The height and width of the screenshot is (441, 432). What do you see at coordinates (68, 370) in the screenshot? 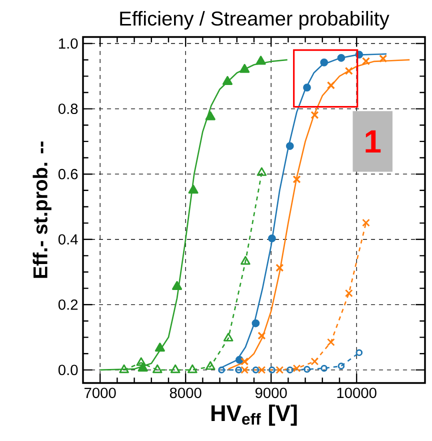
I see `y-tick-label: 0.0` at bounding box center [68, 370].